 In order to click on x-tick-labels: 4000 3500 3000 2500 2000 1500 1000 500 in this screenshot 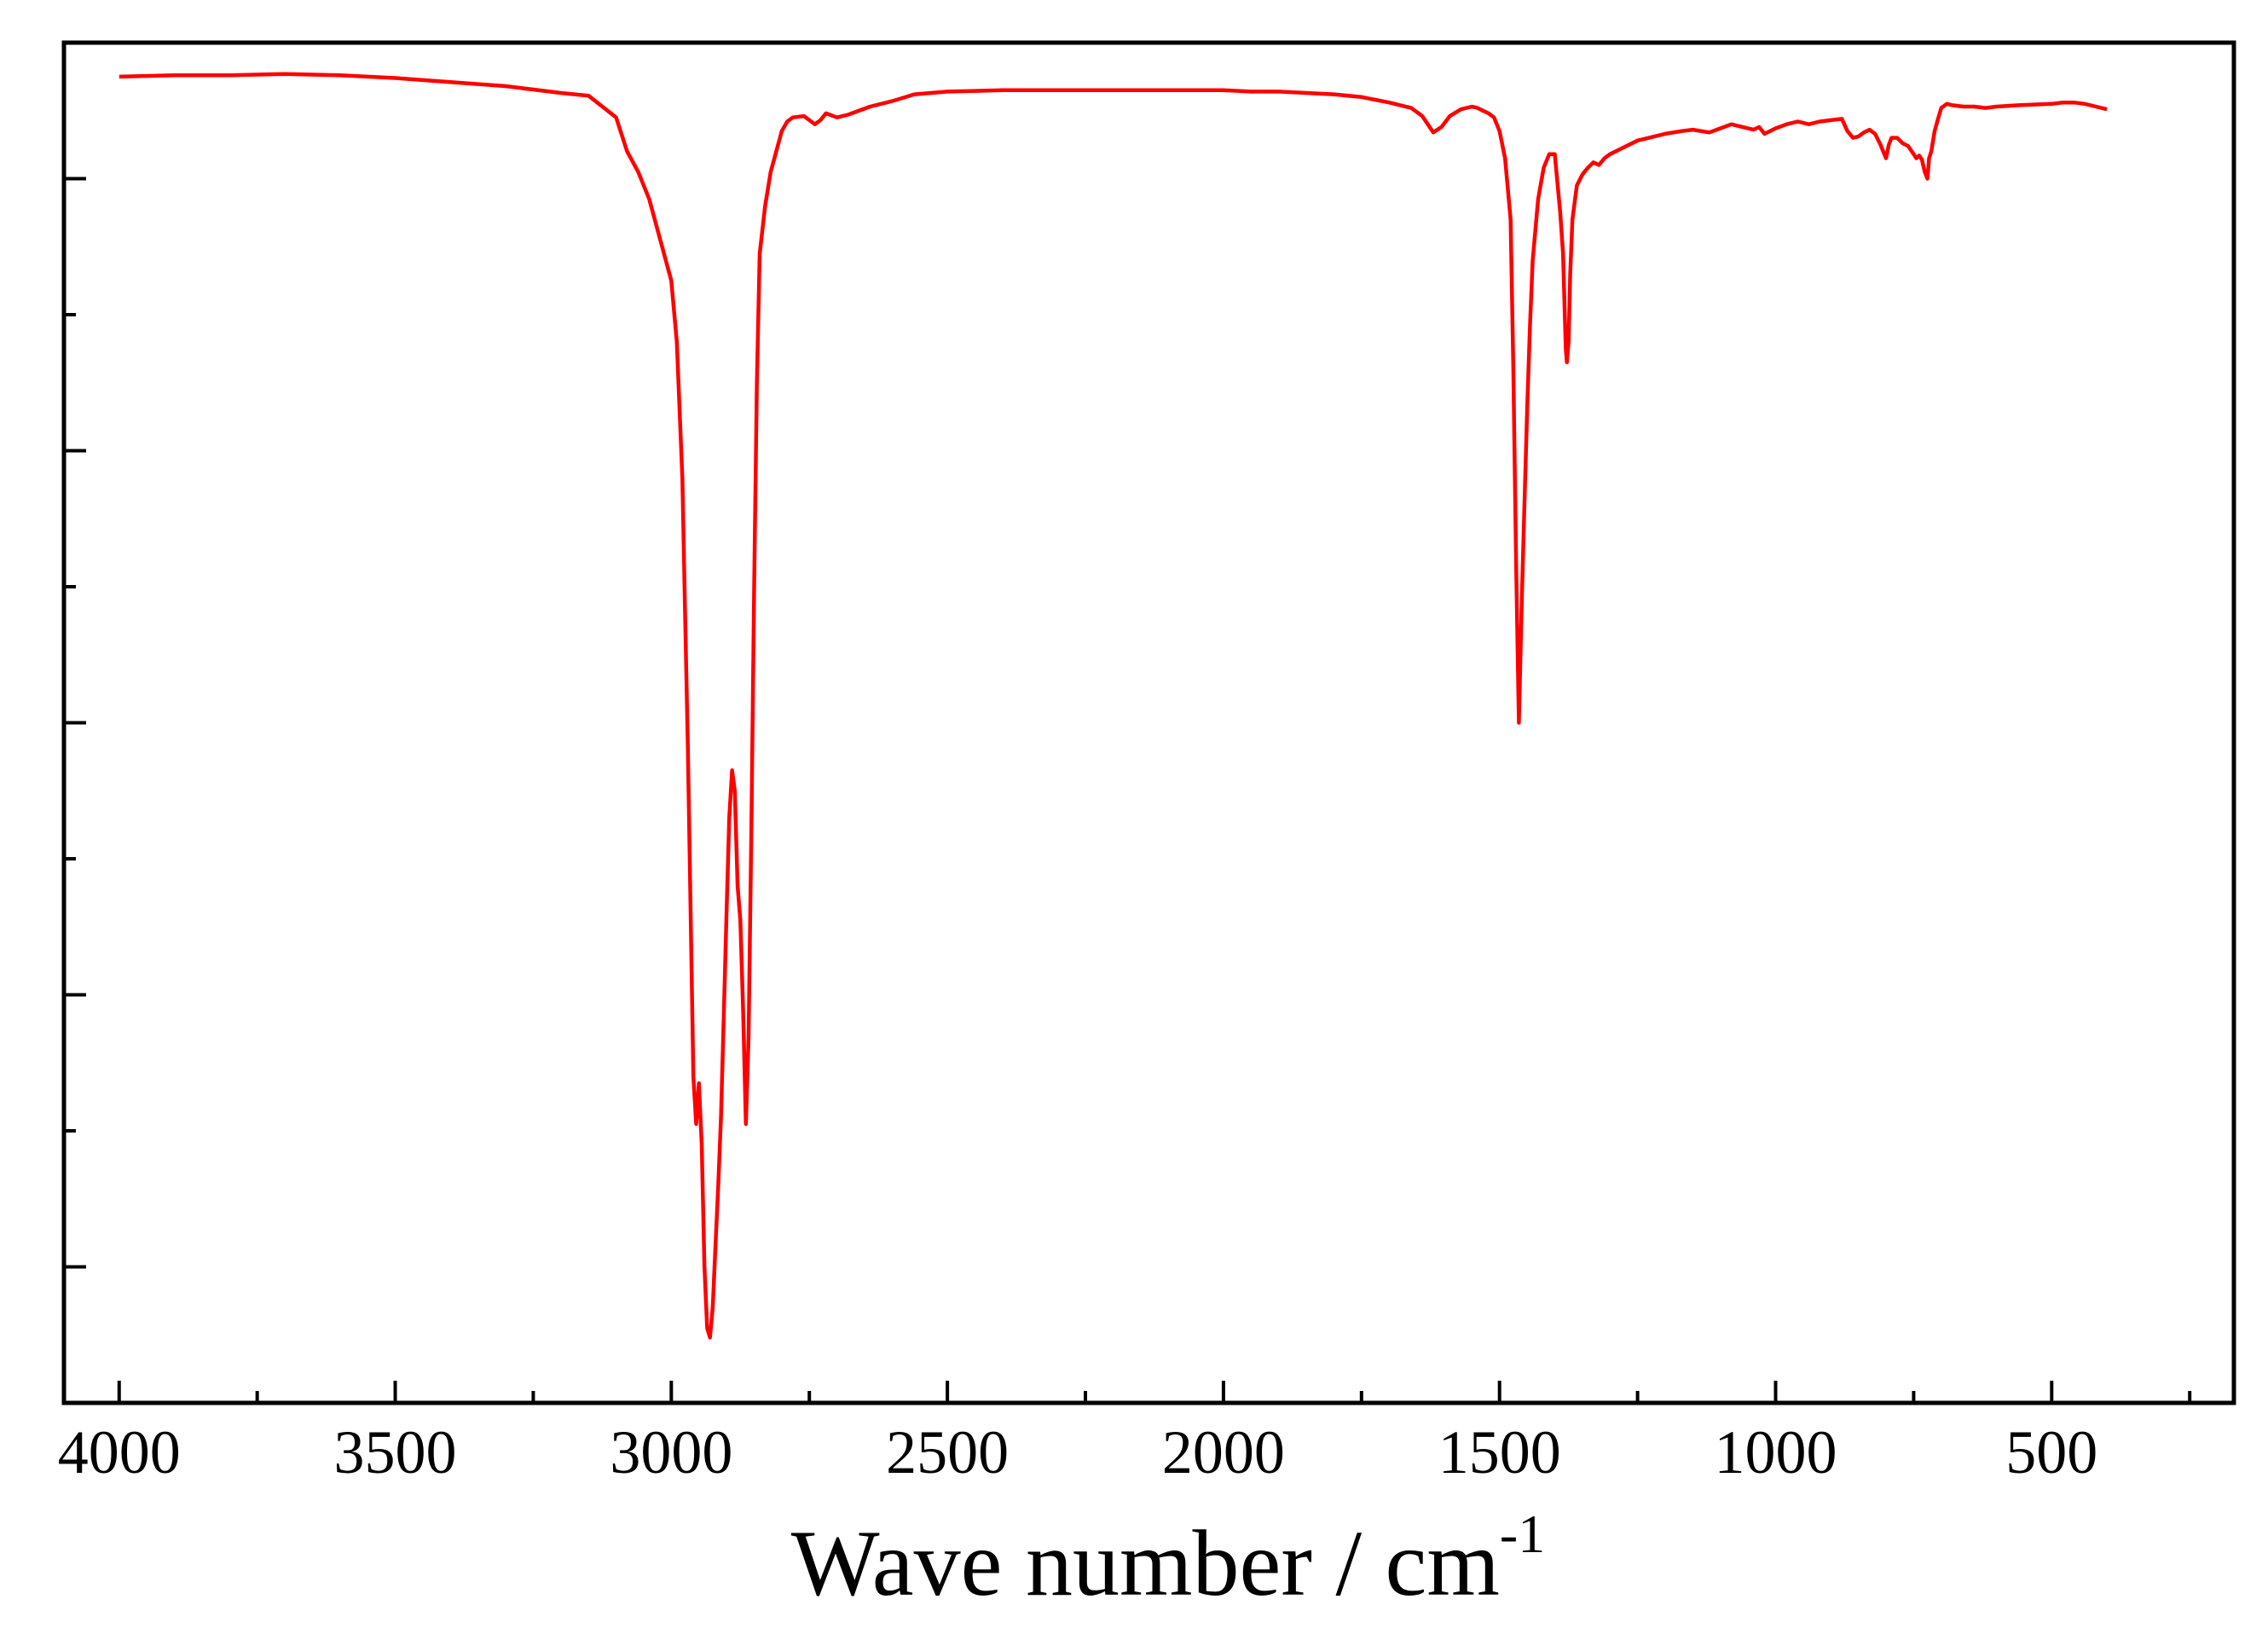, I will do `click(1078, 1452)`.